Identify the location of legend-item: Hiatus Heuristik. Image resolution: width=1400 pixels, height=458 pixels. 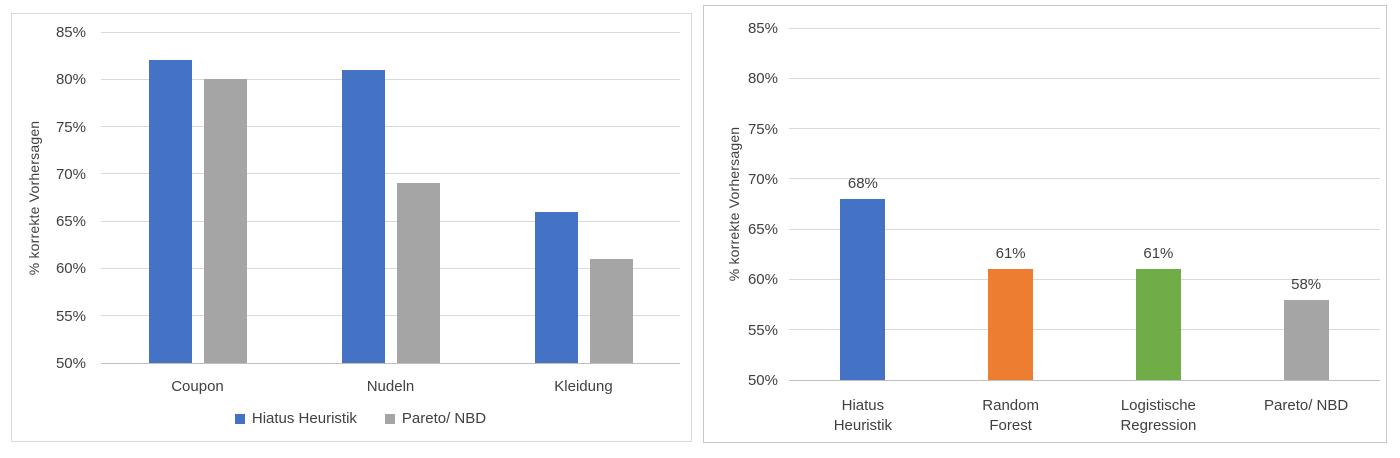
(295, 418).